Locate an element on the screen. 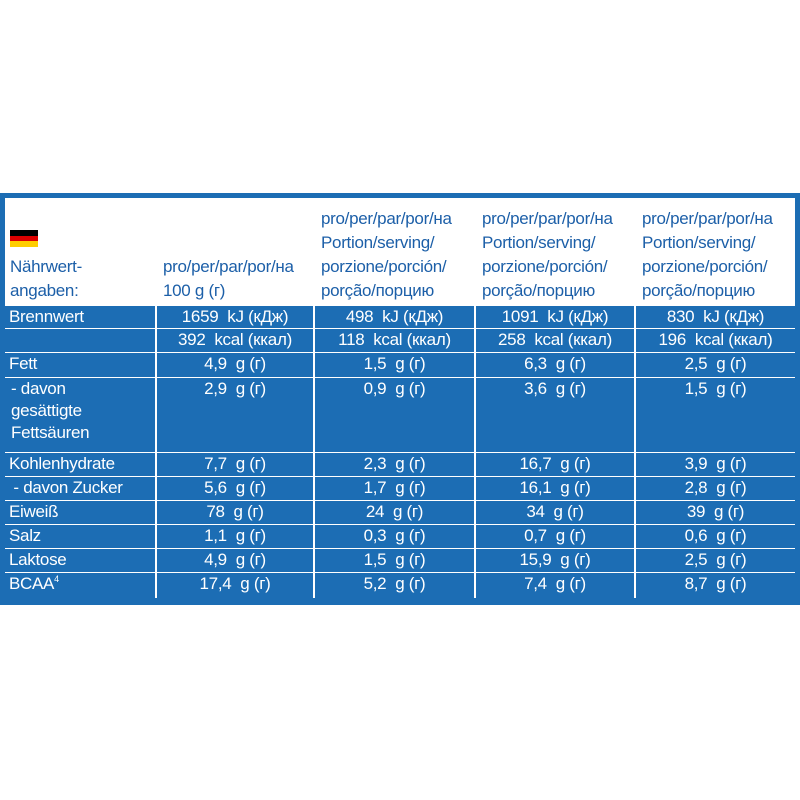 The width and height of the screenshot is (800, 800). german-flag-icon is located at coordinates (24, 239).